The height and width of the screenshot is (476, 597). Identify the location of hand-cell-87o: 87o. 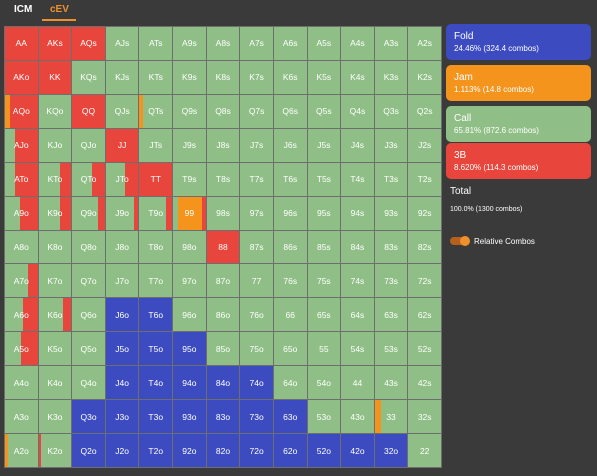
(223, 281).